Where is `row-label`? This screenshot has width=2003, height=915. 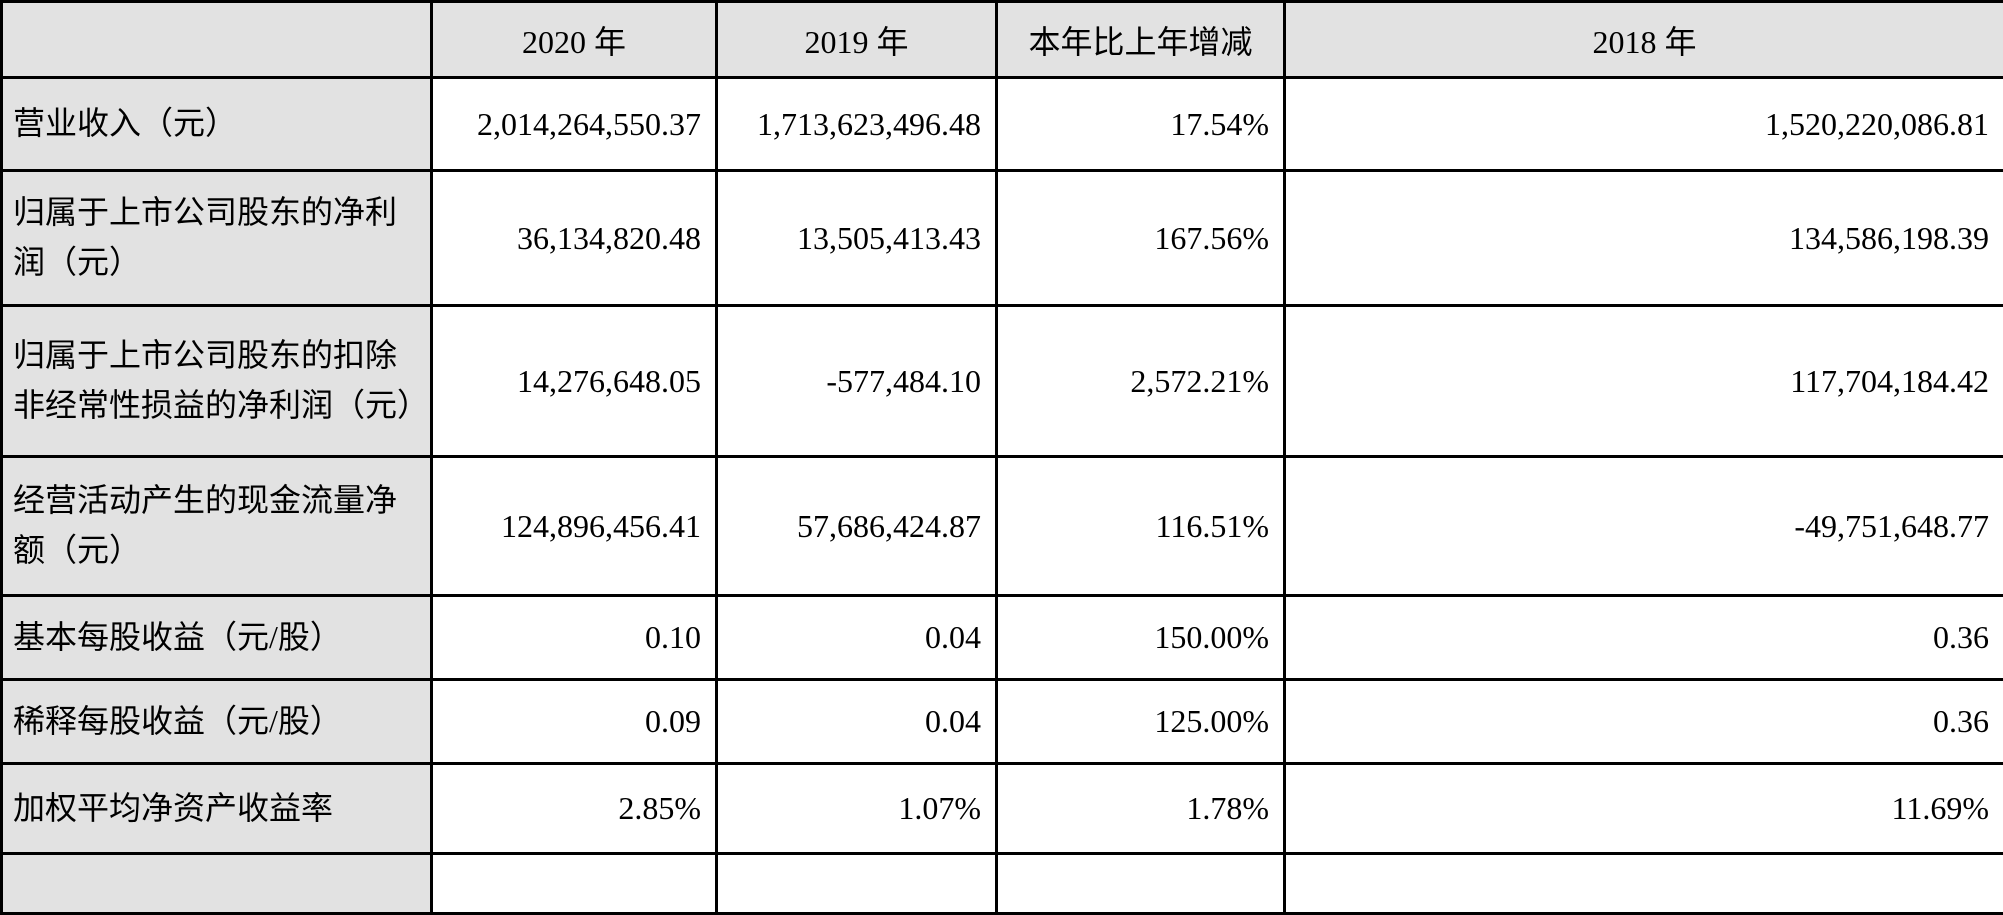 row-label is located at coordinates (217, 884).